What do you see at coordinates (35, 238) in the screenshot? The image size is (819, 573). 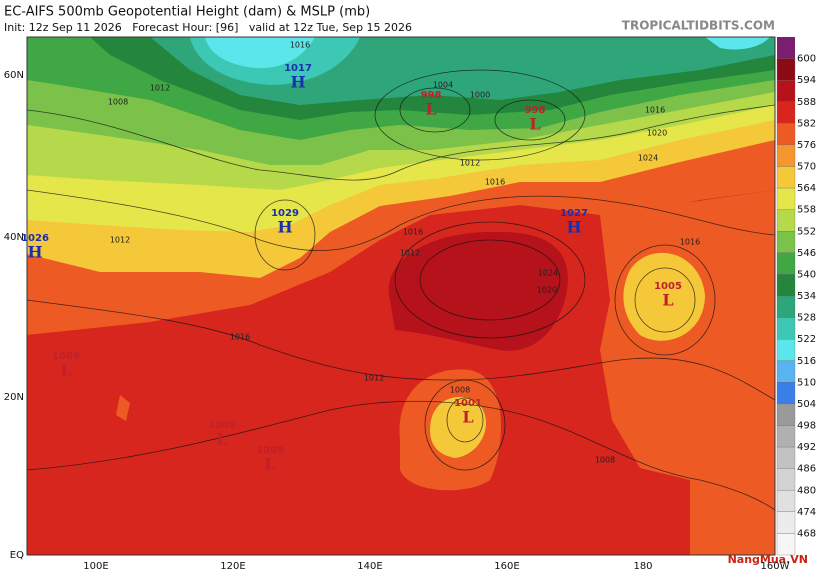 I see `center-pressure: 1026` at bounding box center [35, 238].